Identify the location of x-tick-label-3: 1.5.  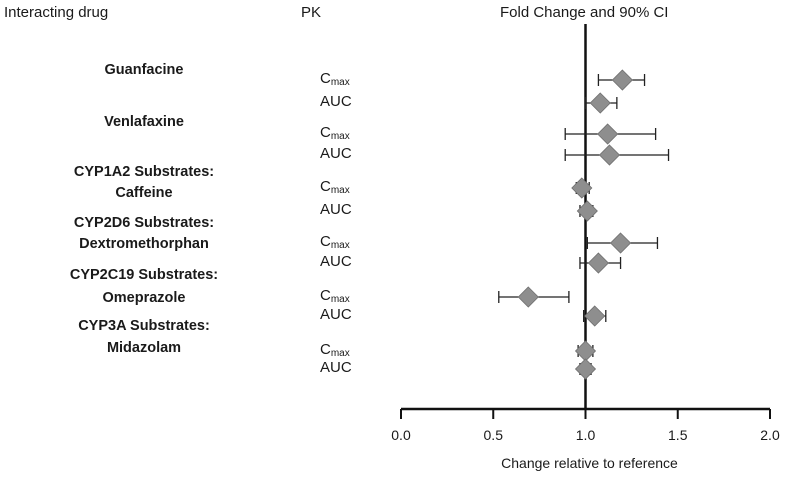
(678, 435).